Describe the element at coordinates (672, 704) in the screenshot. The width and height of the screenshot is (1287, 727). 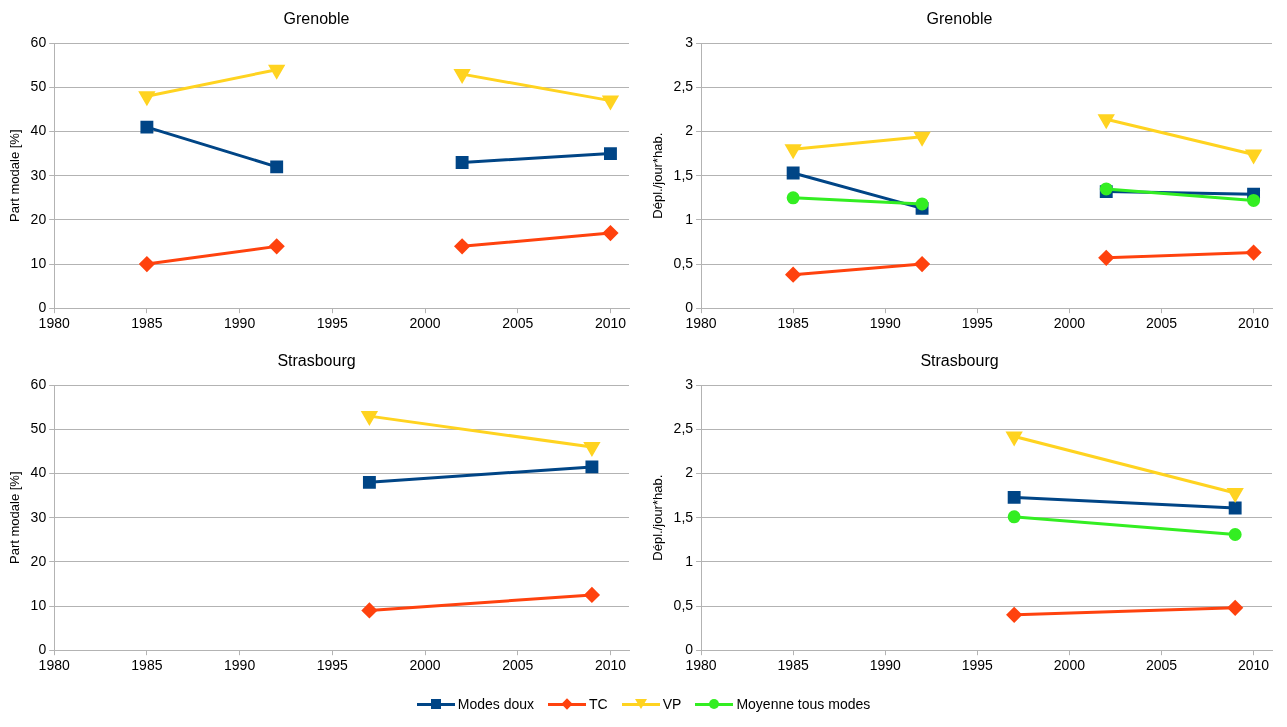
I see `legend-label: VP` at that location.